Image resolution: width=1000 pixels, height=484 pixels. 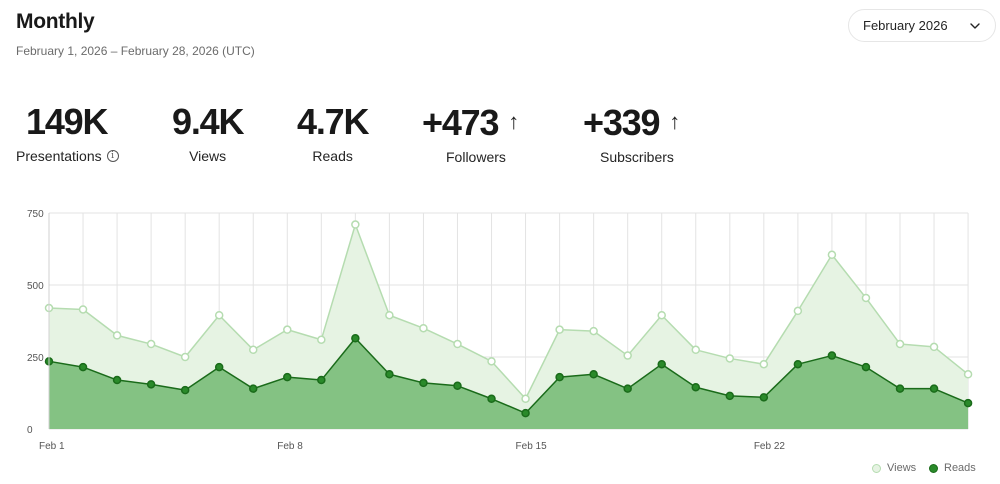 What do you see at coordinates (59, 156) in the screenshot?
I see `stat-label: Presentations` at bounding box center [59, 156].